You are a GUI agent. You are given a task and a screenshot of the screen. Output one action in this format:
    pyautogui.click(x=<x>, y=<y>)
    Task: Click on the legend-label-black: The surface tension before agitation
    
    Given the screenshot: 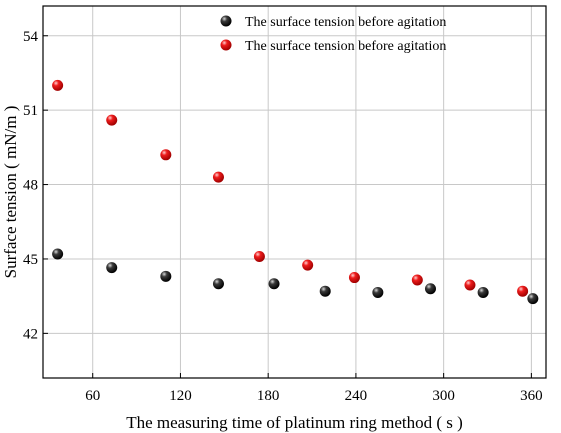 What is the action you would take?
    pyautogui.click(x=345, y=22)
    